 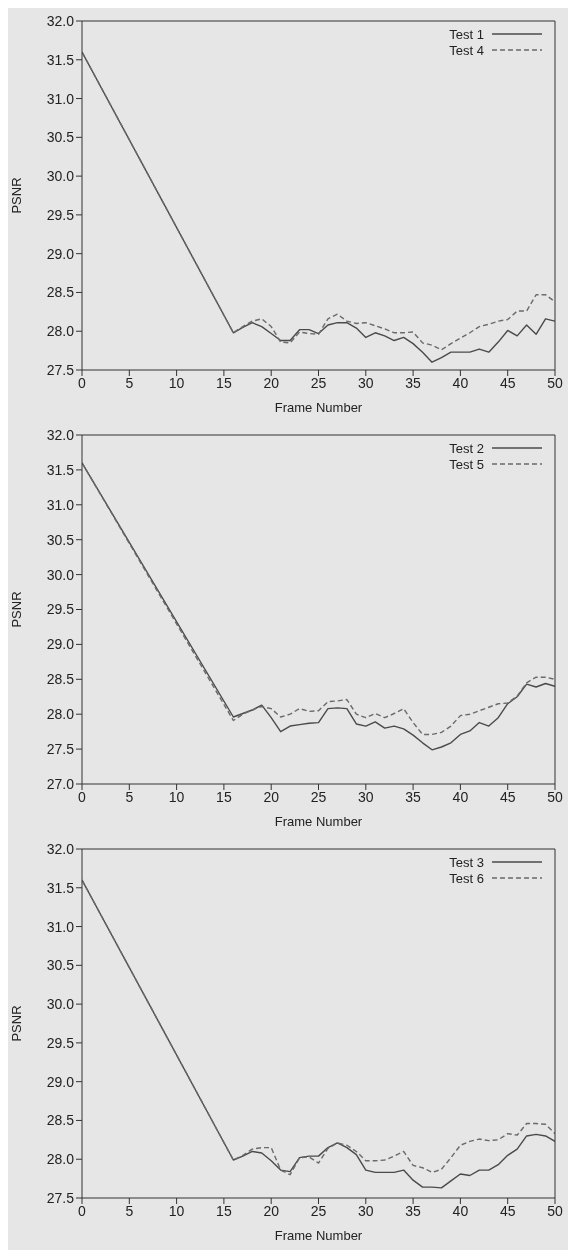 What do you see at coordinates (60, 783) in the screenshot?
I see `y-tick-label: 27.0` at bounding box center [60, 783].